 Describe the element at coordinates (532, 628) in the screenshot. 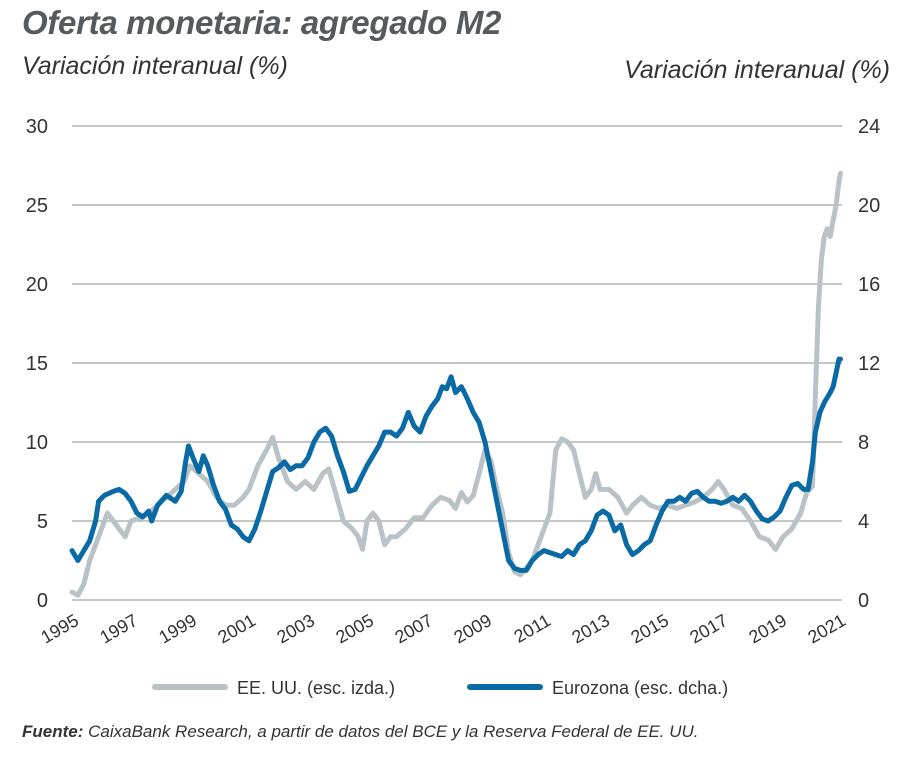

I see `x-tick-label: 2011` at that location.